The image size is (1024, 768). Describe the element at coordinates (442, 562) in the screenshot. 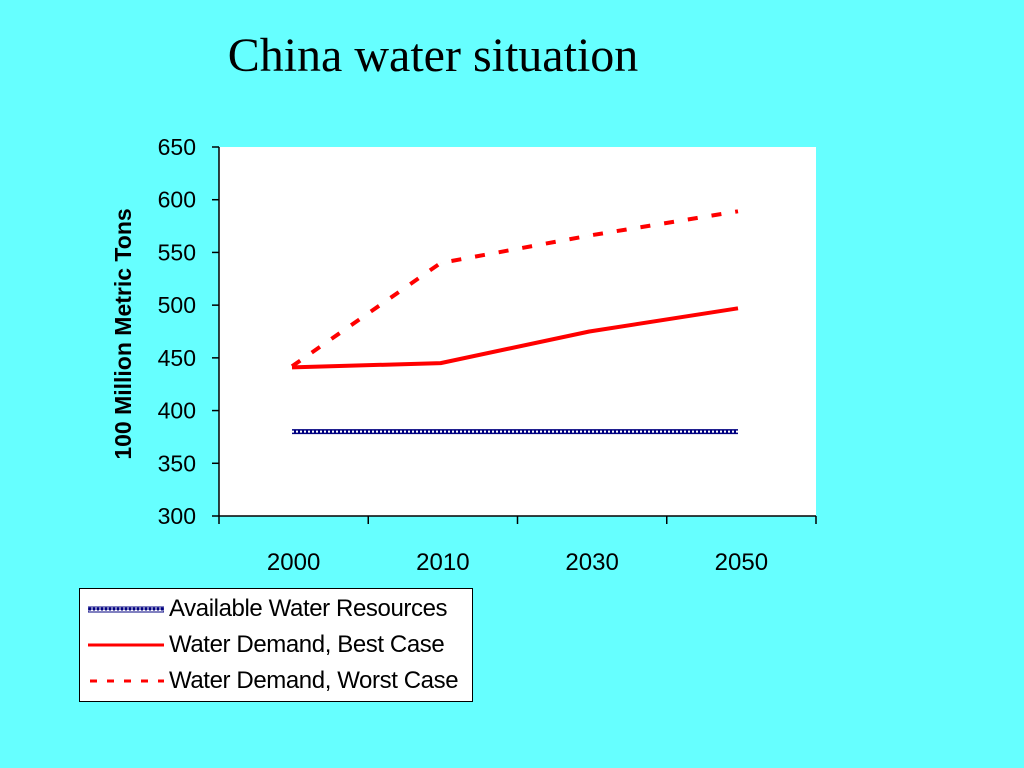

I see `x-tick-label: 2010` at that location.